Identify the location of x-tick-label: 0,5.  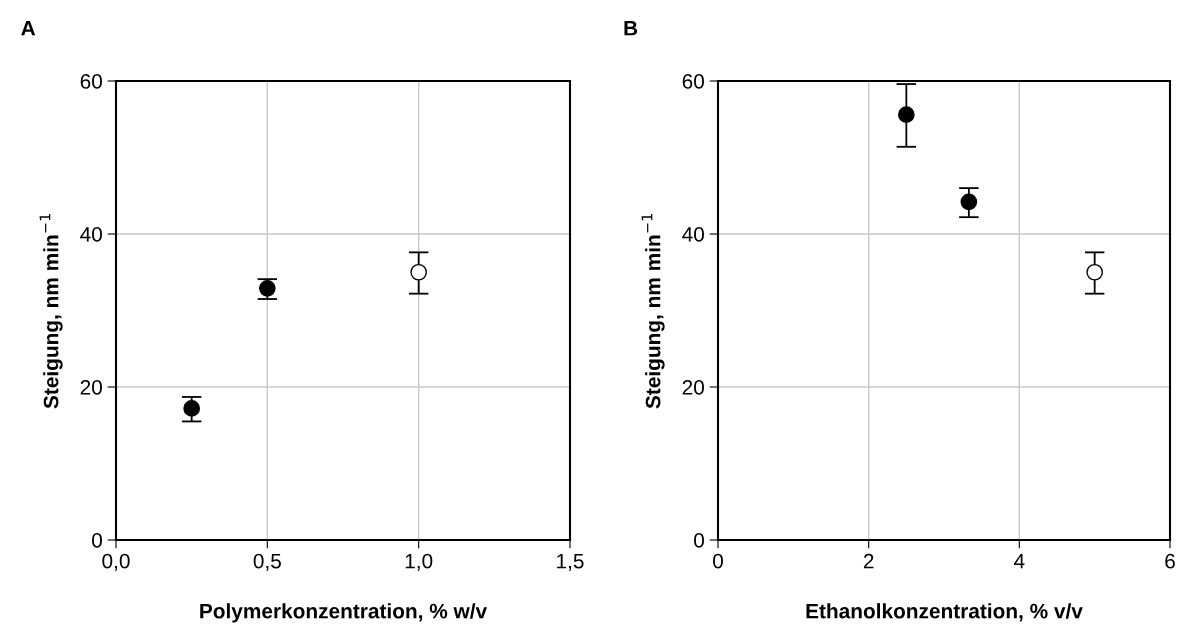
(267, 562).